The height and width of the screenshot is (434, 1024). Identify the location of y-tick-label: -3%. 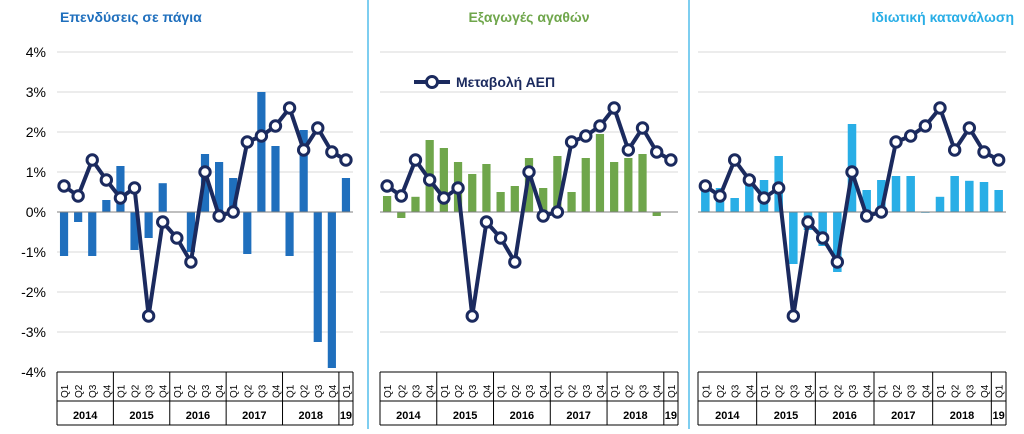
(33, 332).